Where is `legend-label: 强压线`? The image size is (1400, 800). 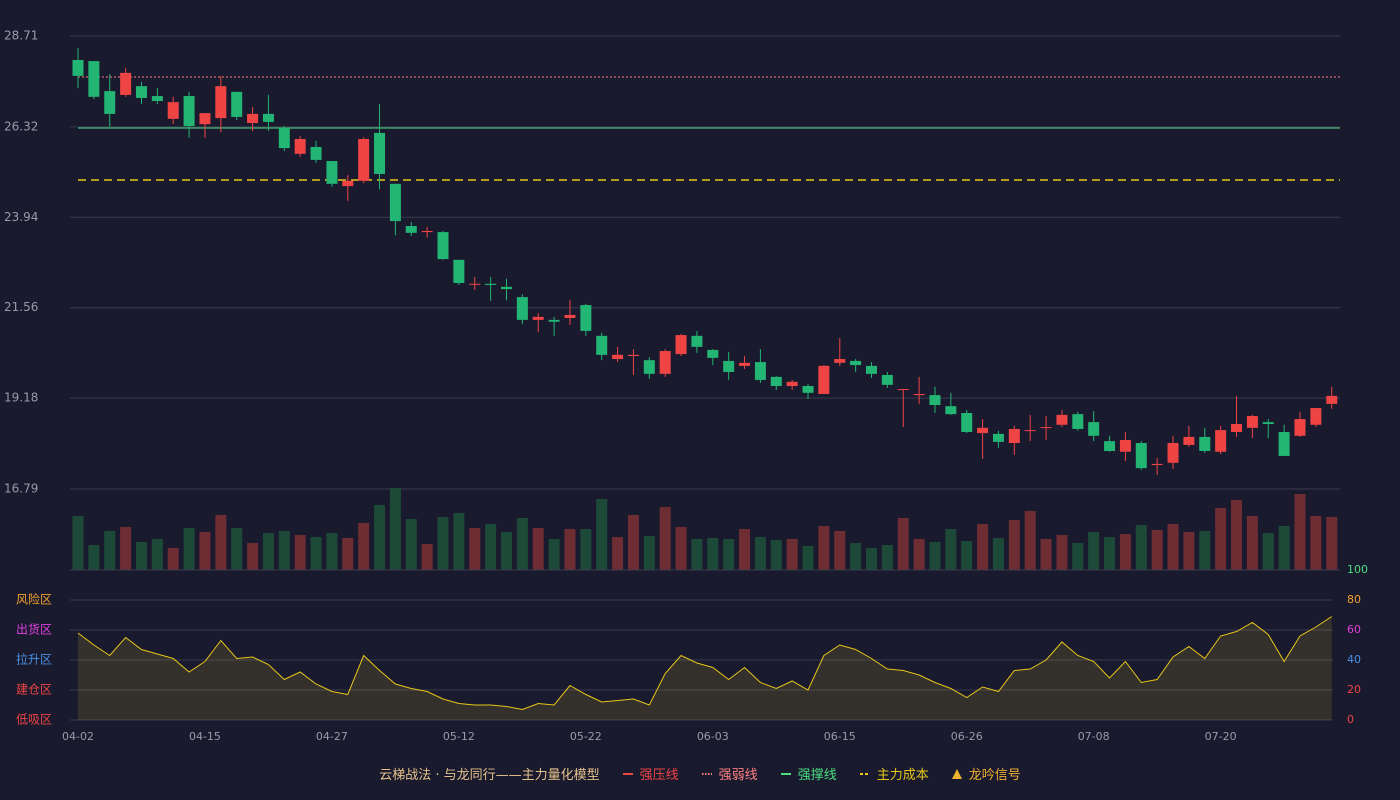 legend-label: 强压线 is located at coordinates (659, 775).